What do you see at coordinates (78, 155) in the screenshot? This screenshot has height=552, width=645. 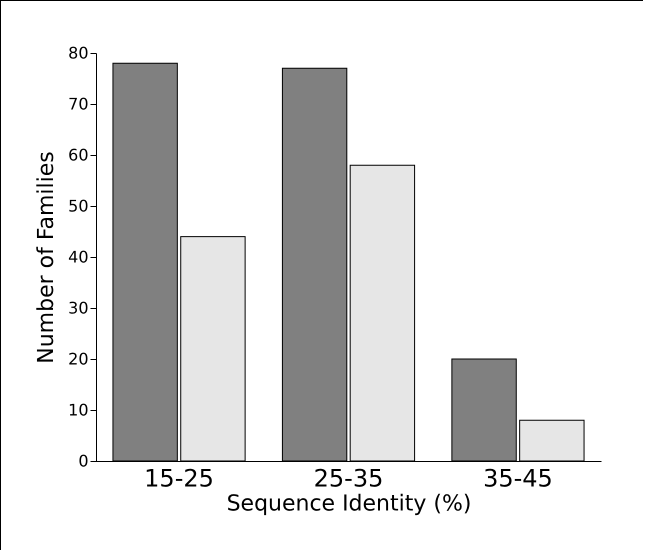 I see `y-tick-label: 60` at bounding box center [78, 155].